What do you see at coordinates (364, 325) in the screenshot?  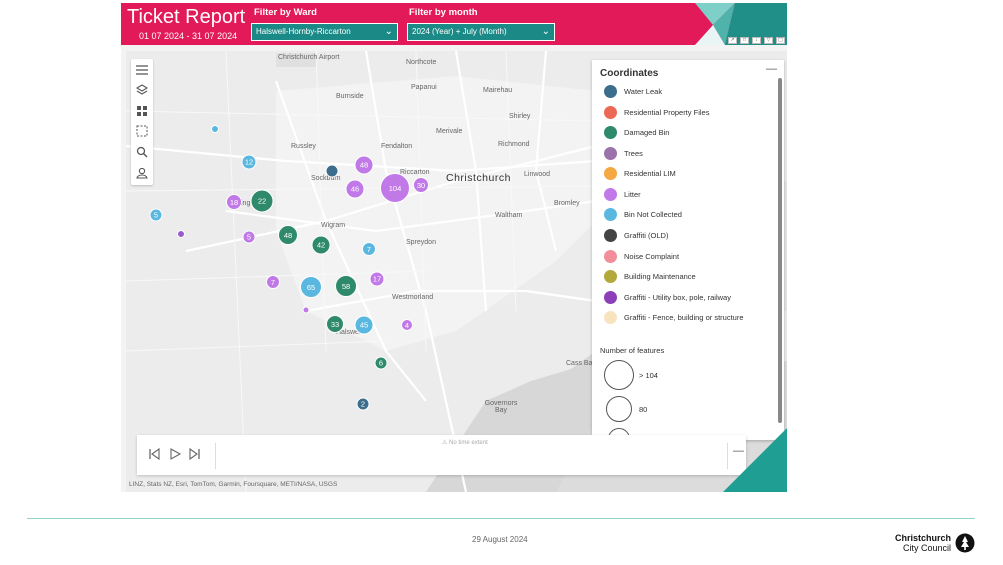 I see `cluster-marker: 45` at bounding box center [364, 325].